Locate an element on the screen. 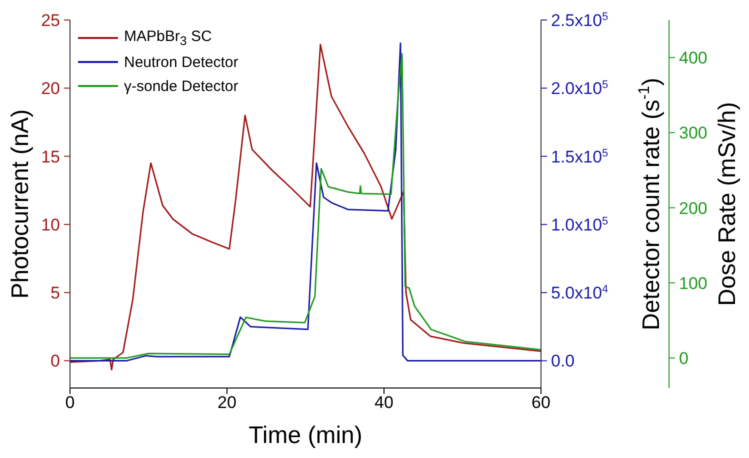  x-tick-label: 20 is located at coordinates (227, 402).